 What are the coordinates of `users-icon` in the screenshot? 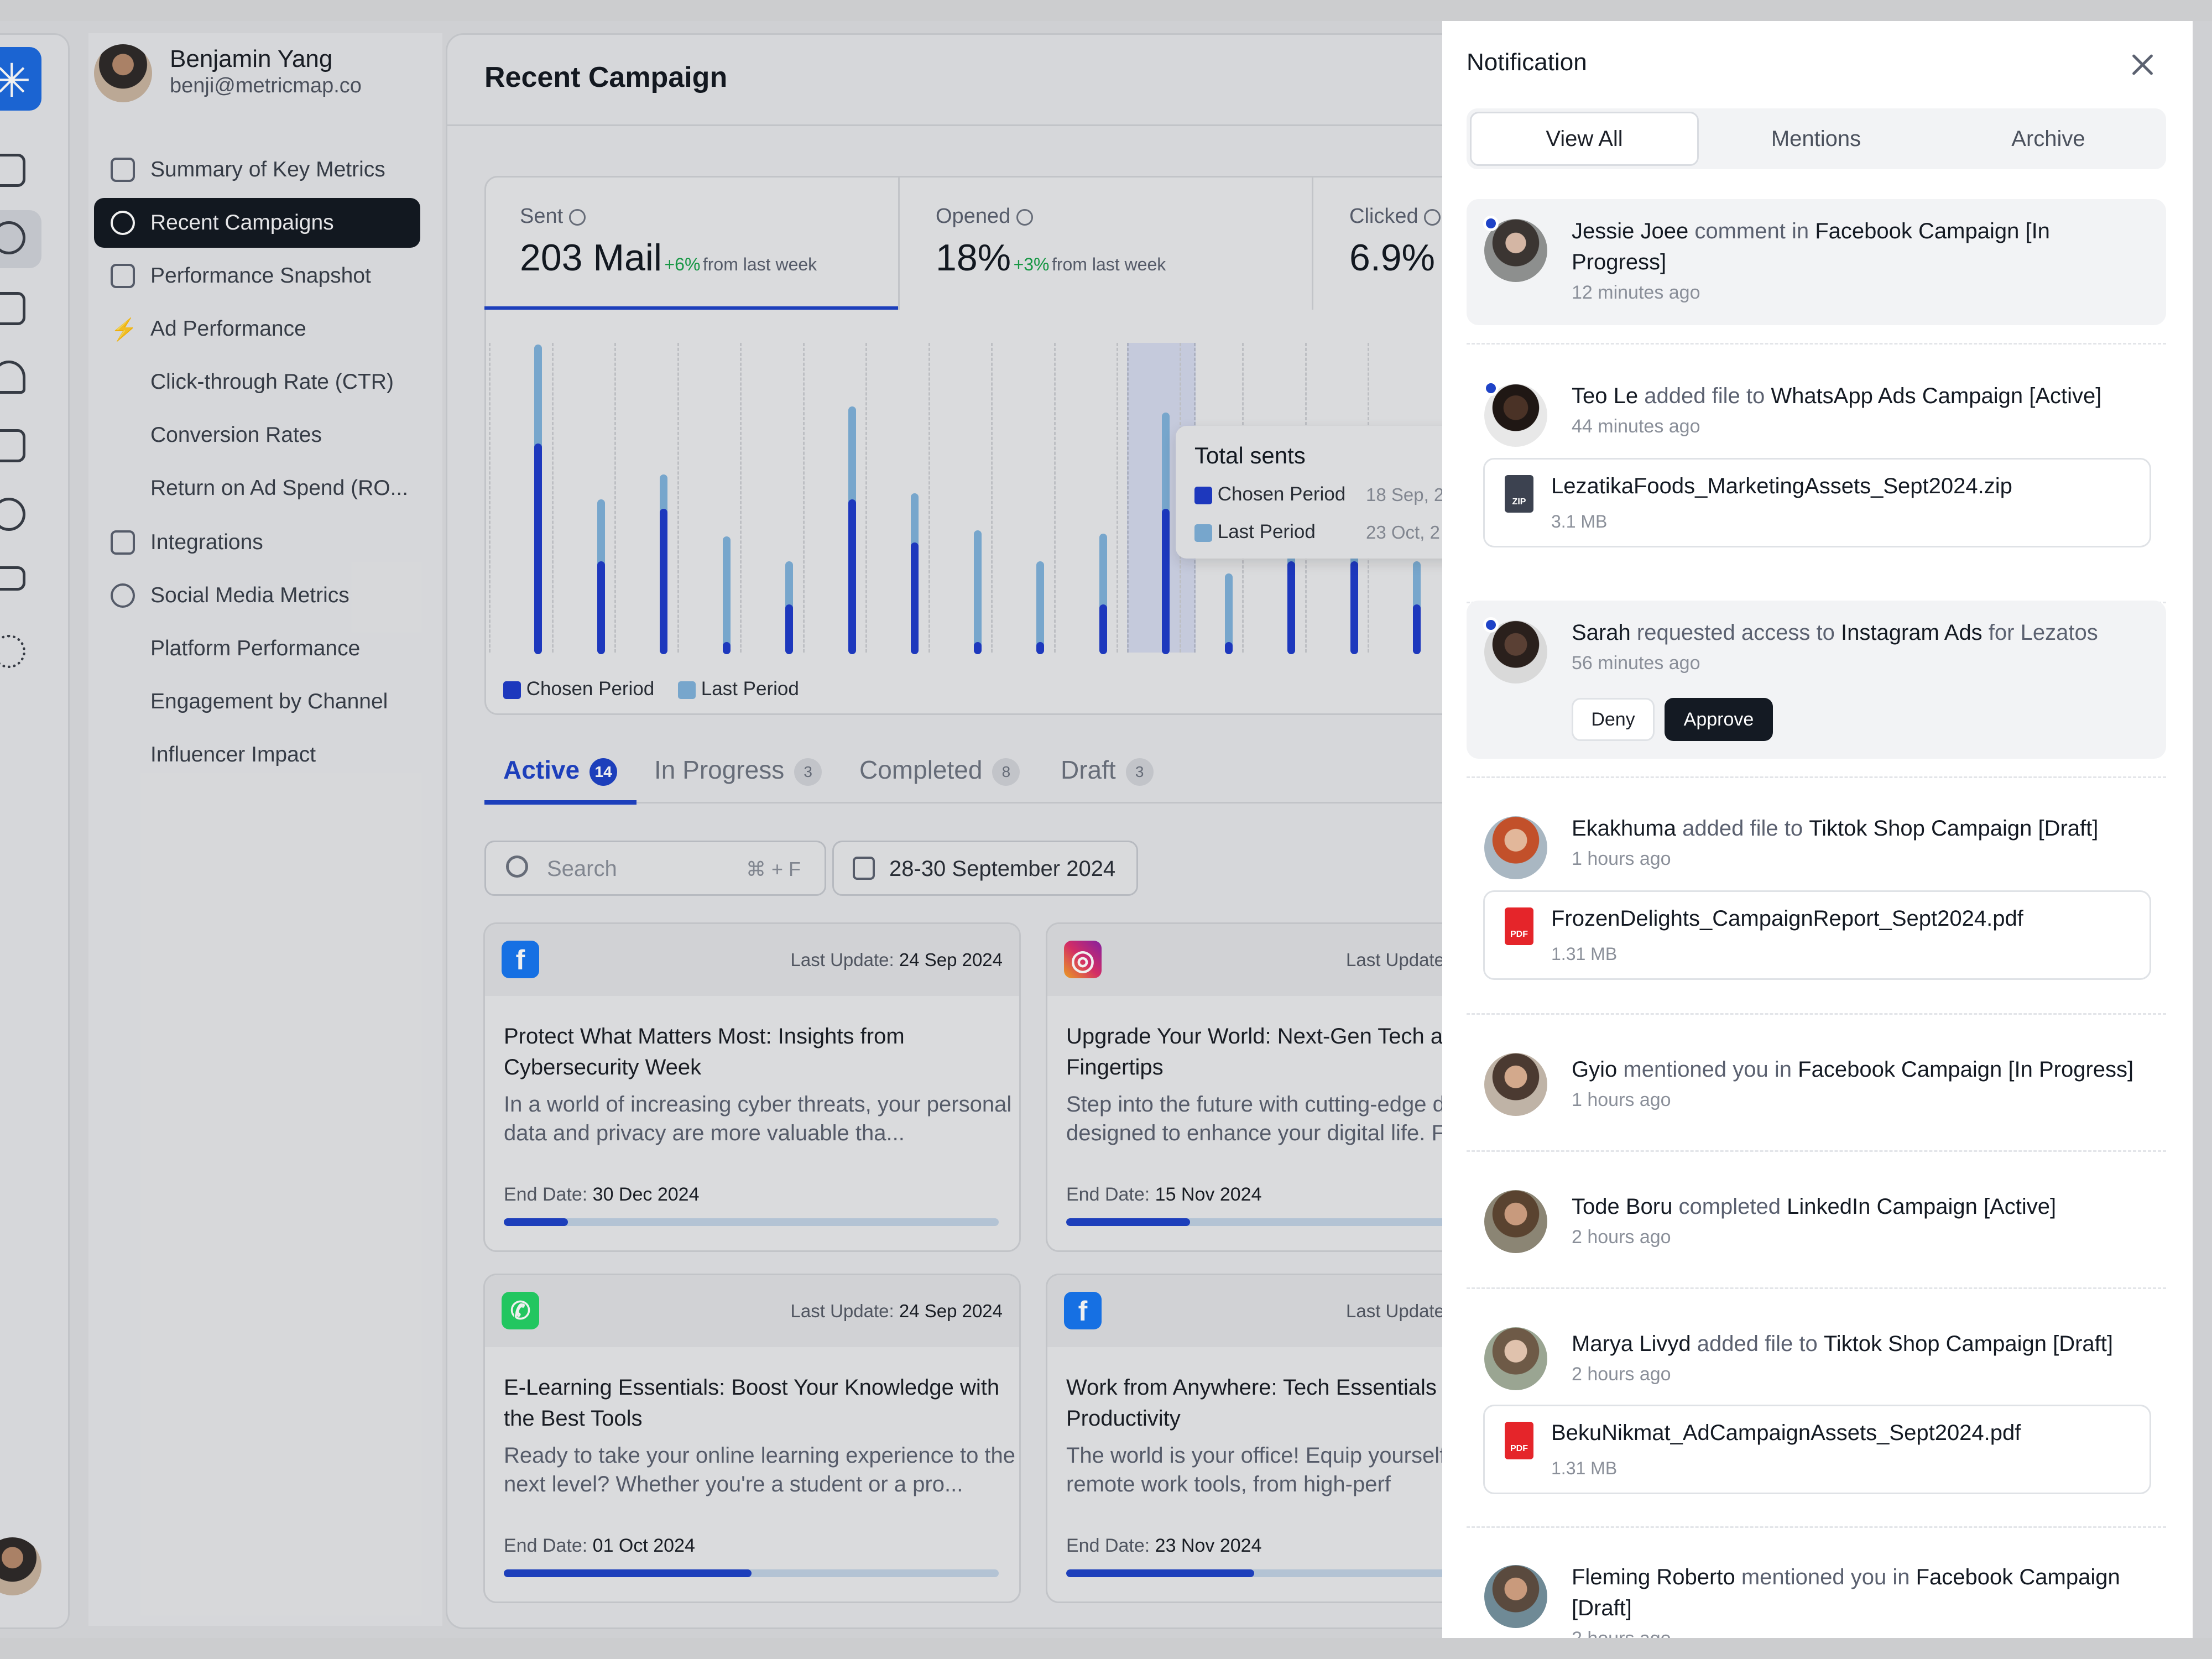 It's located at (12, 514).